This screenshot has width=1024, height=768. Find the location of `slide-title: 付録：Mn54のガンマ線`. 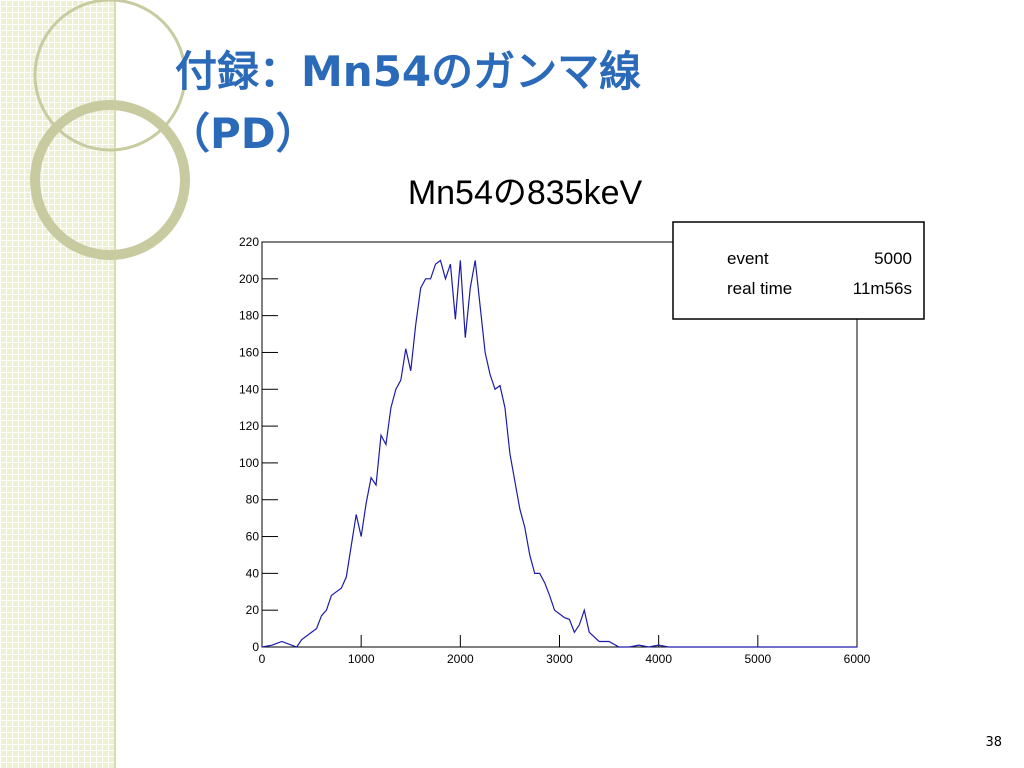

slide-title: 付録：Mn54のガンマ線 is located at coordinates (408, 71).